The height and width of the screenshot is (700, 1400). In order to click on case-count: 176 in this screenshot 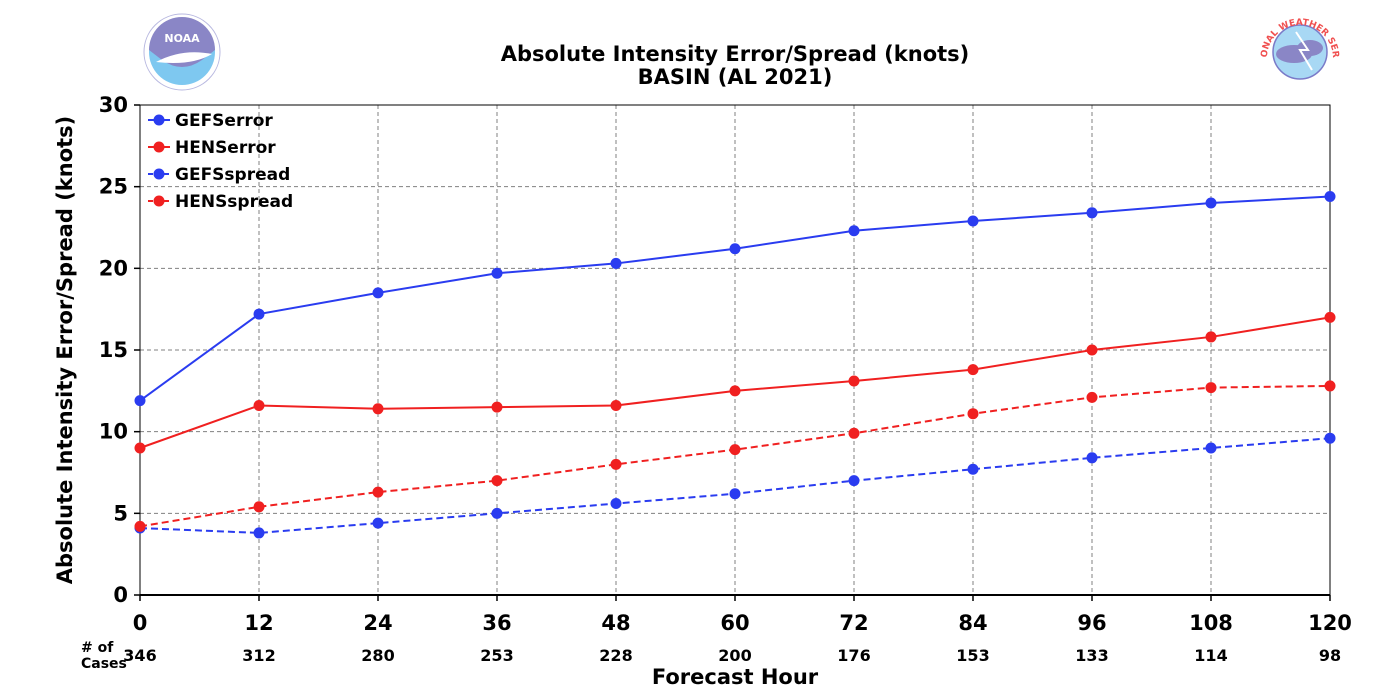, I will do `click(853, 655)`.